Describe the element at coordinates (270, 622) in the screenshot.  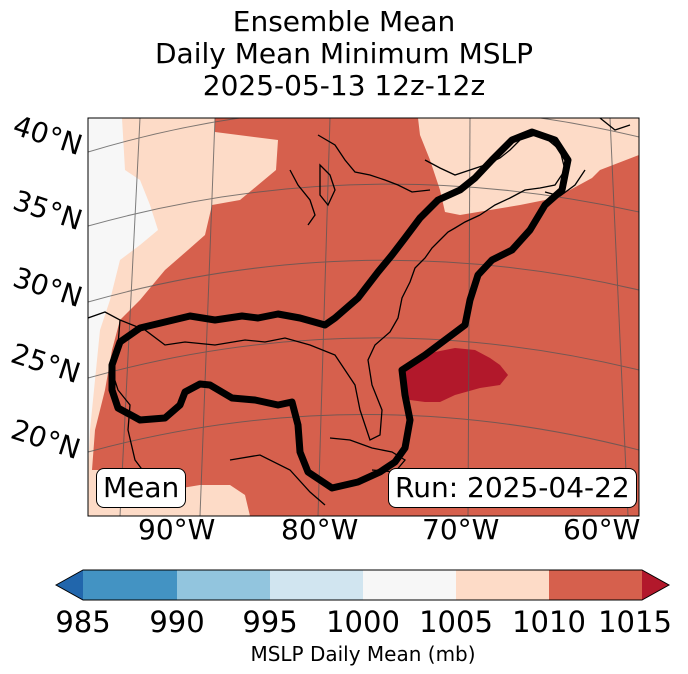
I see `colorbar-tick-995: 995` at that location.